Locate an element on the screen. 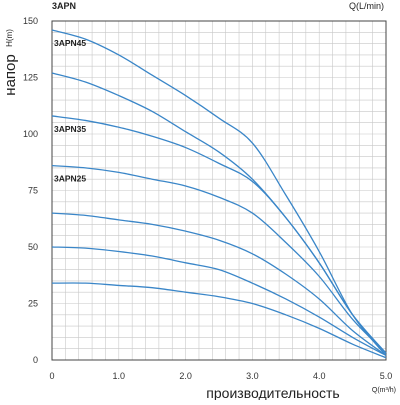 The image size is (400, 405). y-tick-label: 75 is located at coordinates (33, 191).